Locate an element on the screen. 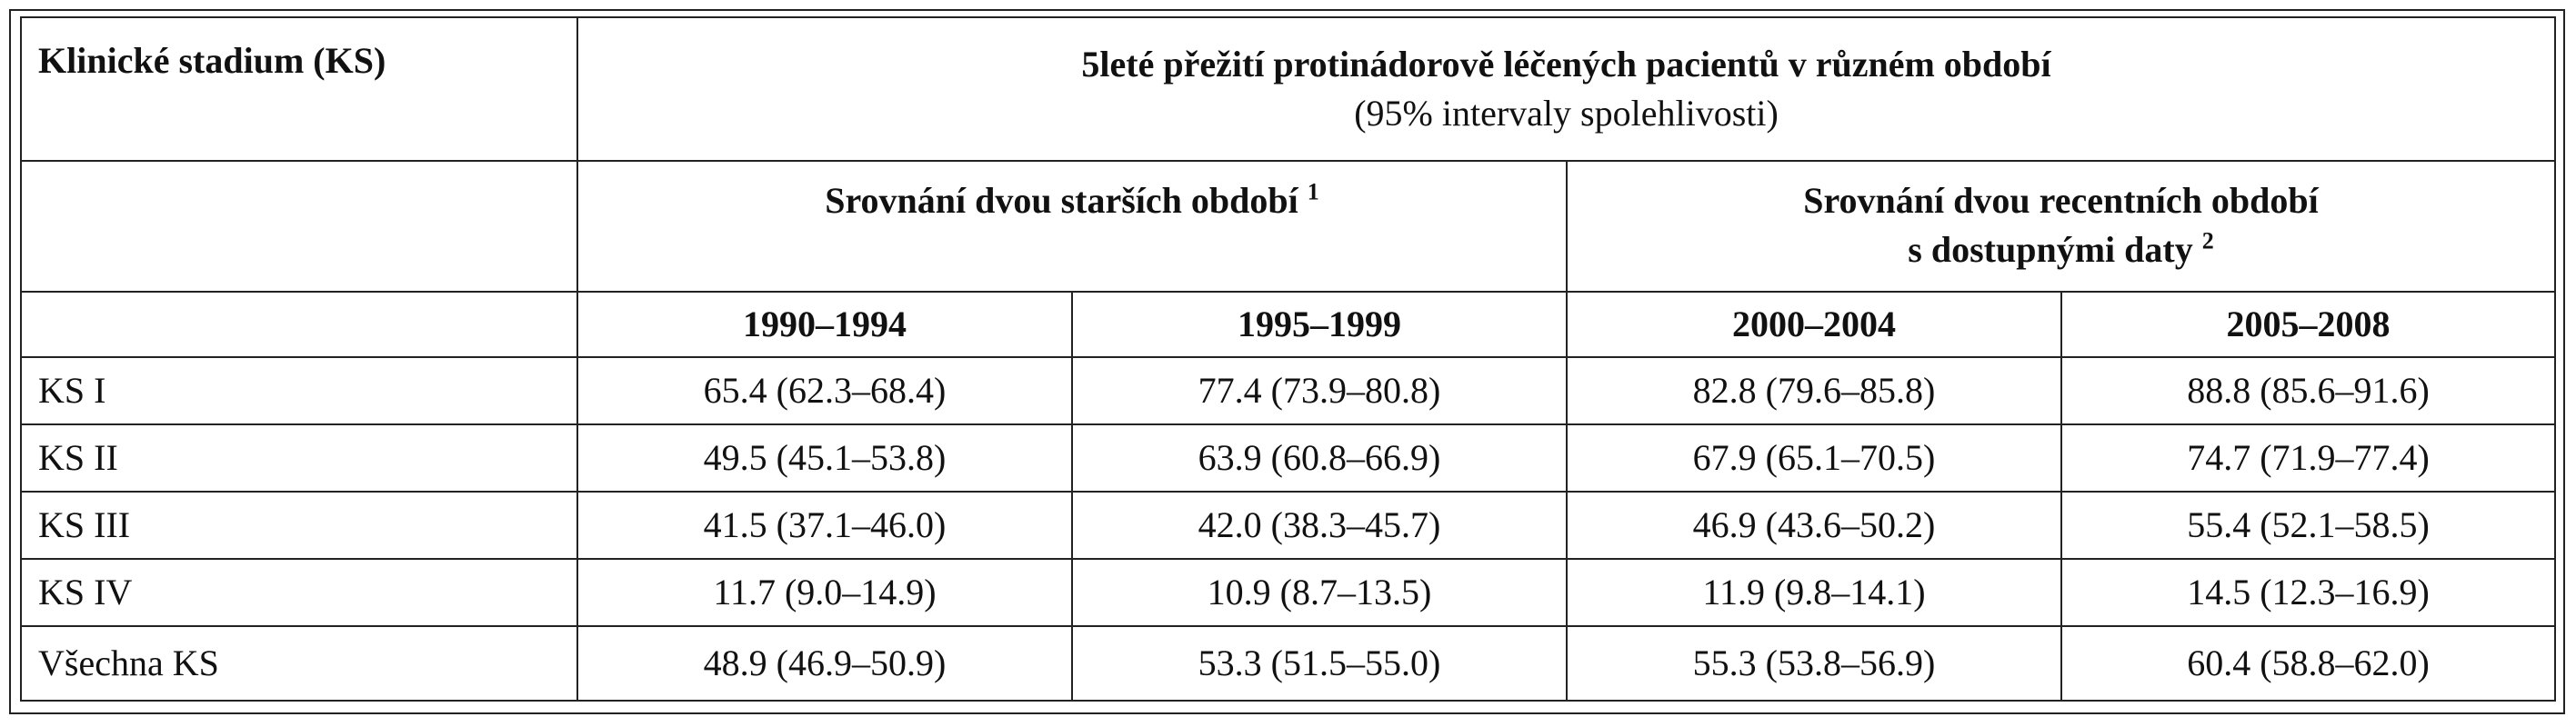 This screenshot has width=2576, height=727. group-recent-note: 2 is located at coordinates (2207, 240).